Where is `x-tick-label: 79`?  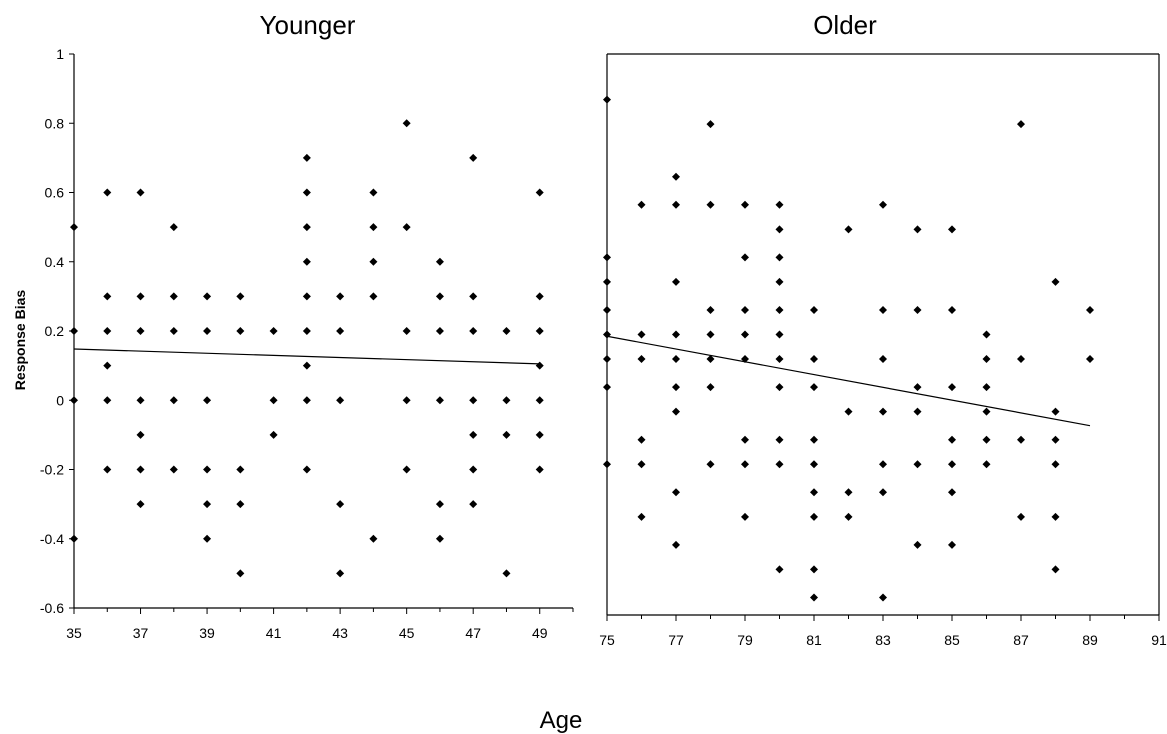
x-tick-label: 79 is located at coordinates (745, 640).